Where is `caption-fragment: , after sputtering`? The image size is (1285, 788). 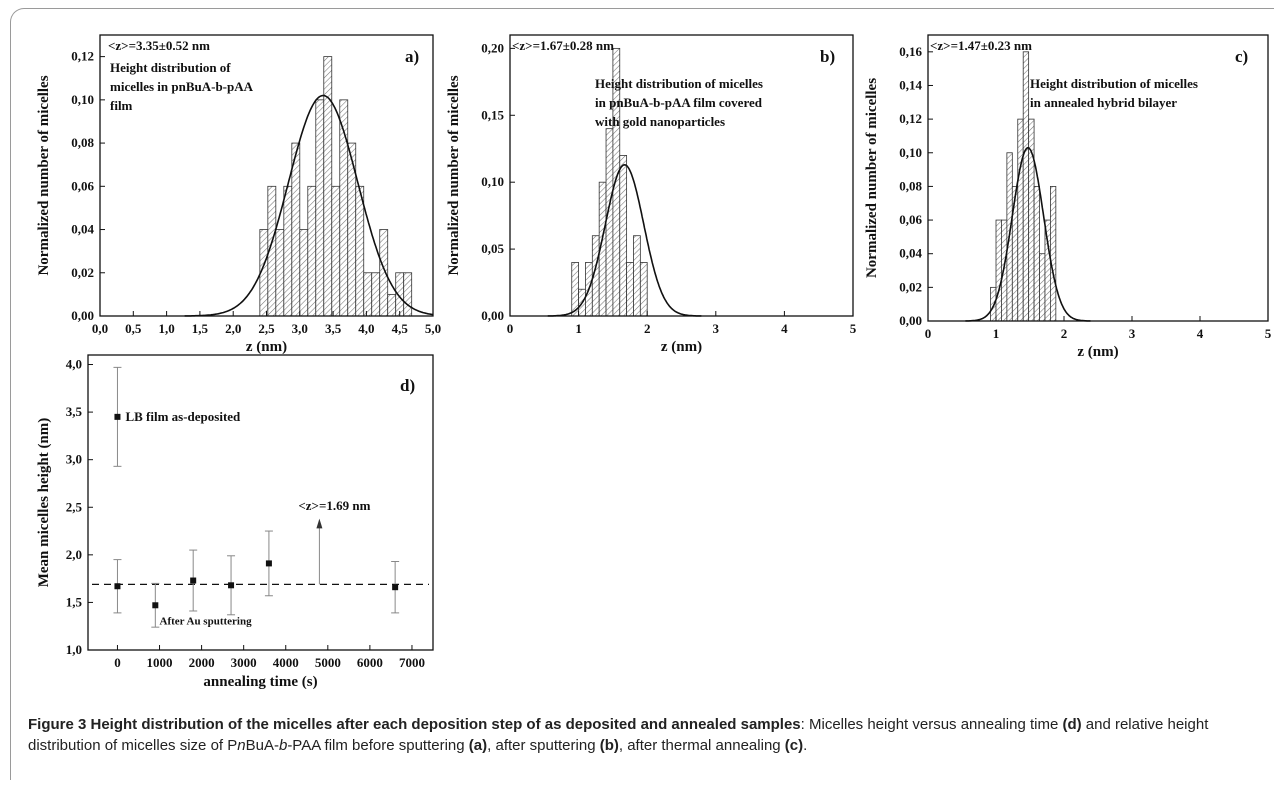 caption-fragment: , after sputtering is located at coordinates (543, 745).